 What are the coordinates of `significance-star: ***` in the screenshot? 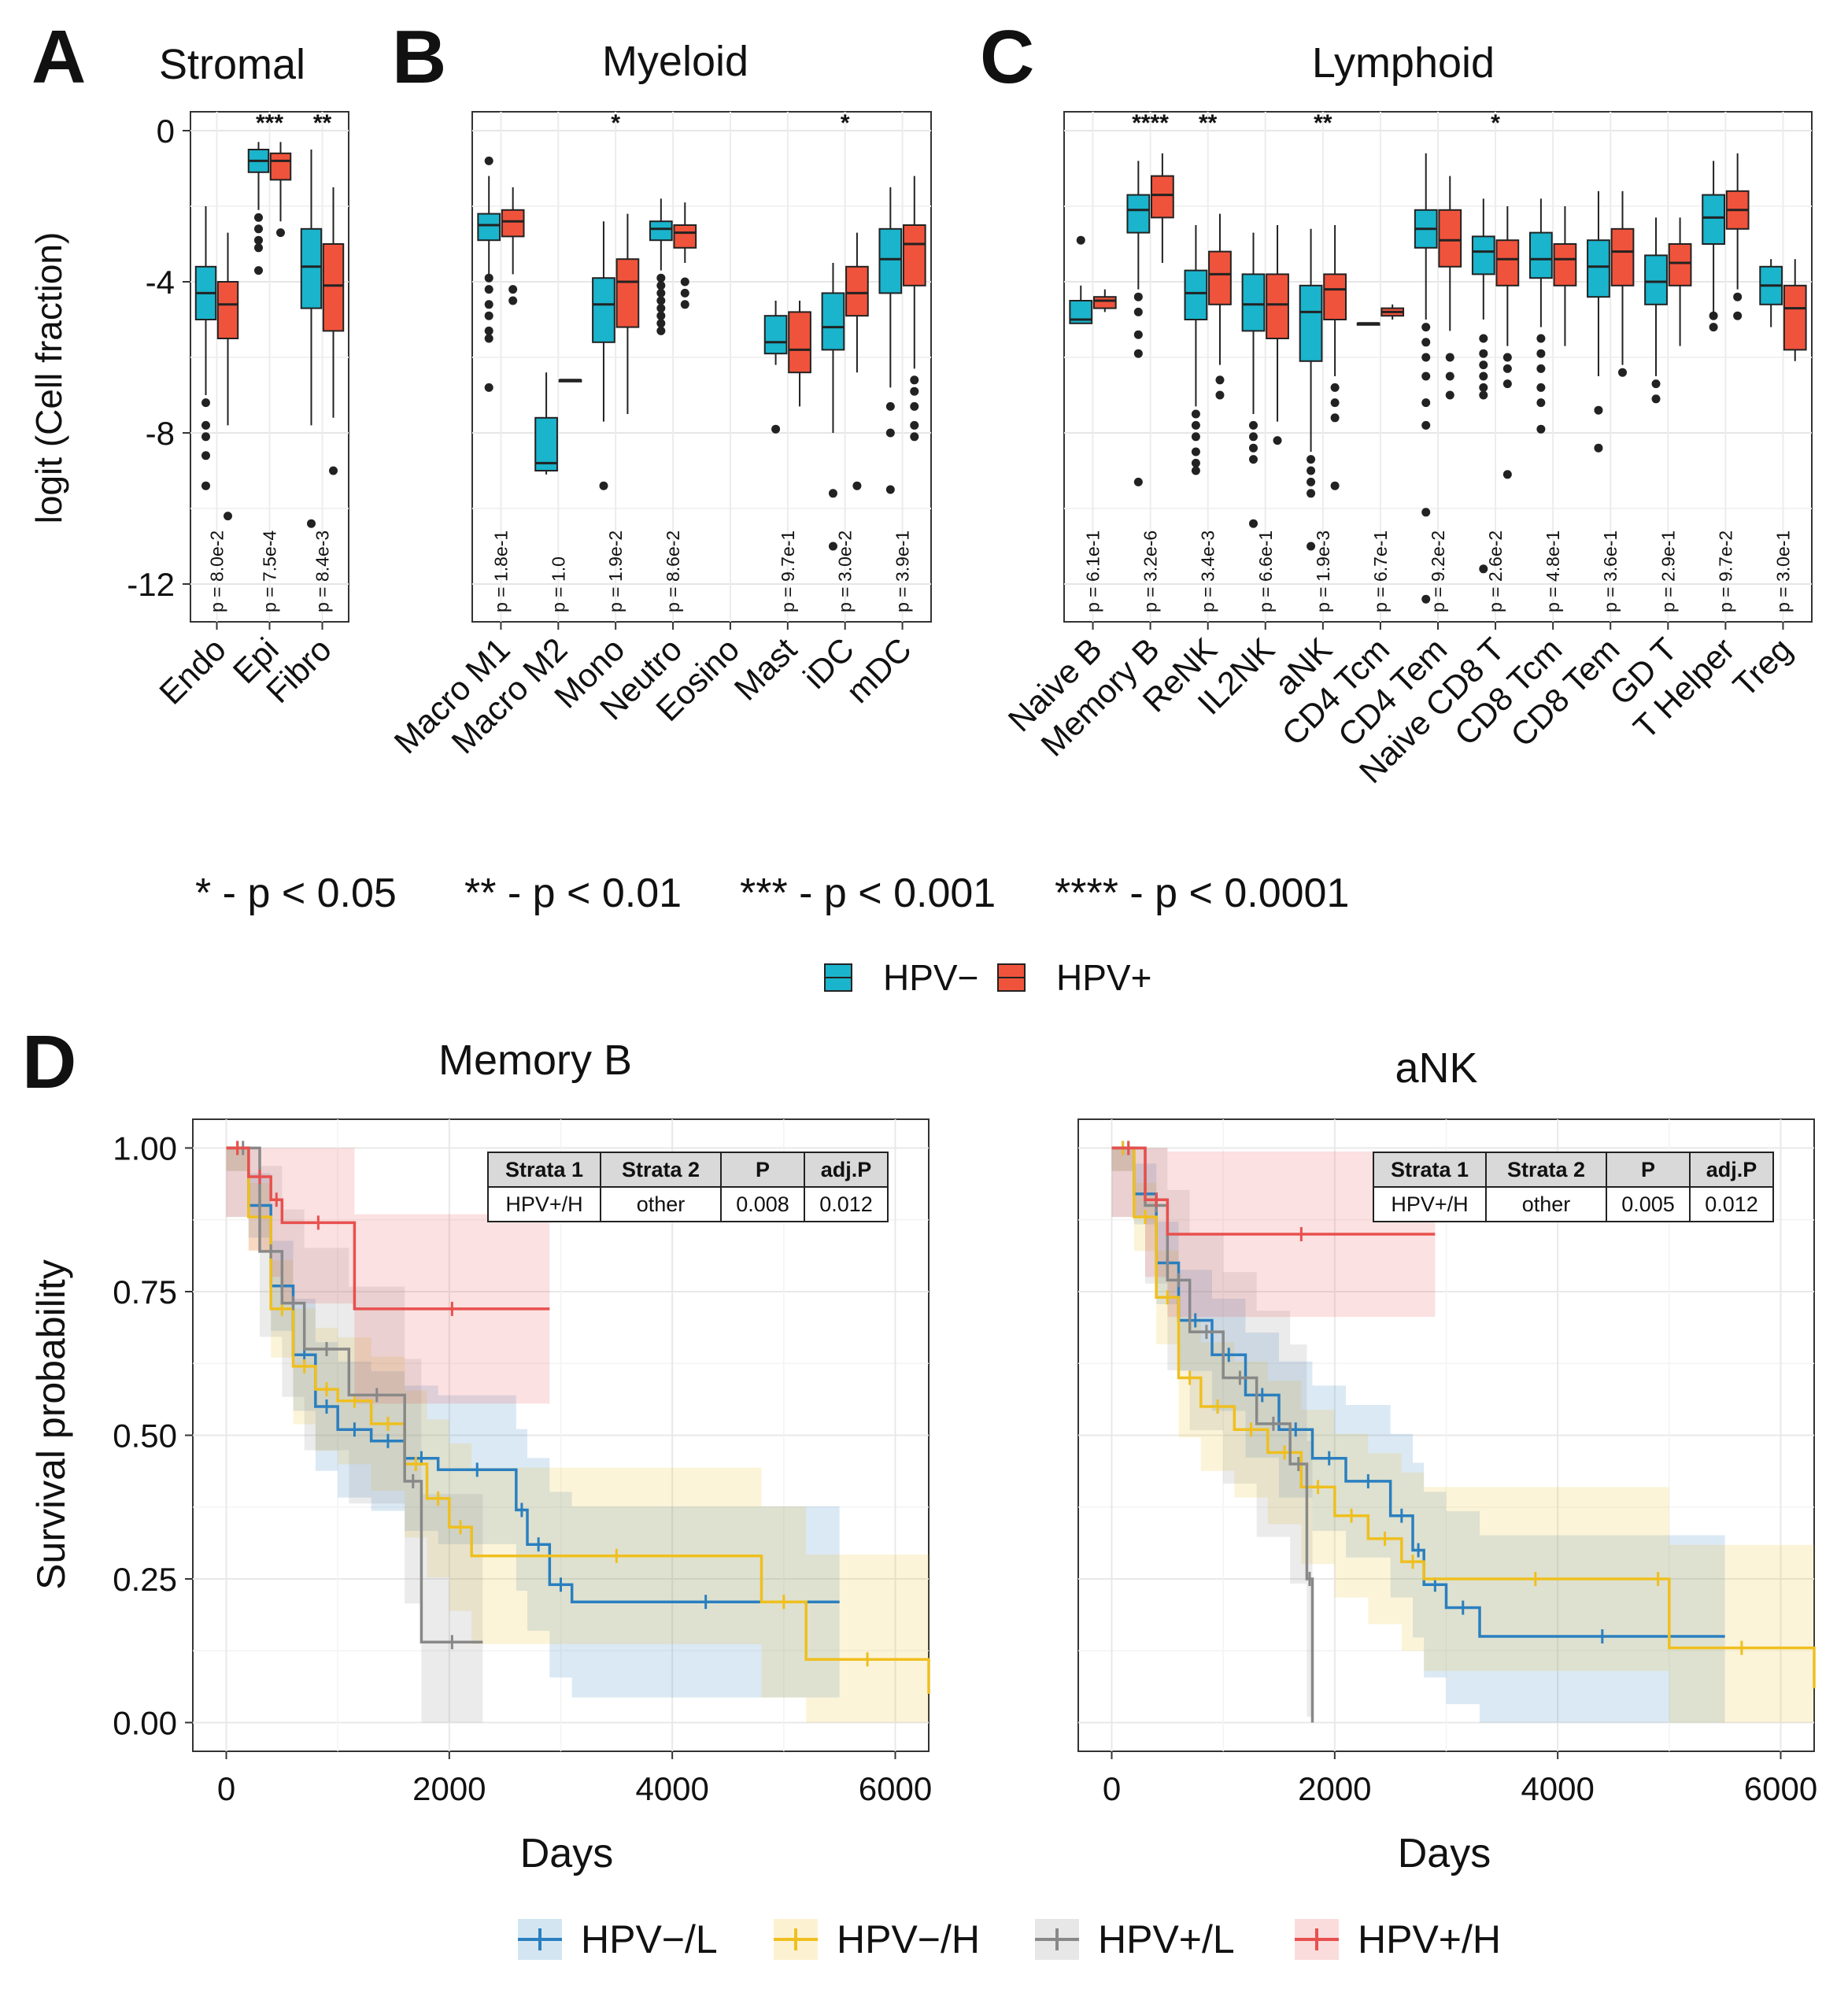 It's located at (269, 123).